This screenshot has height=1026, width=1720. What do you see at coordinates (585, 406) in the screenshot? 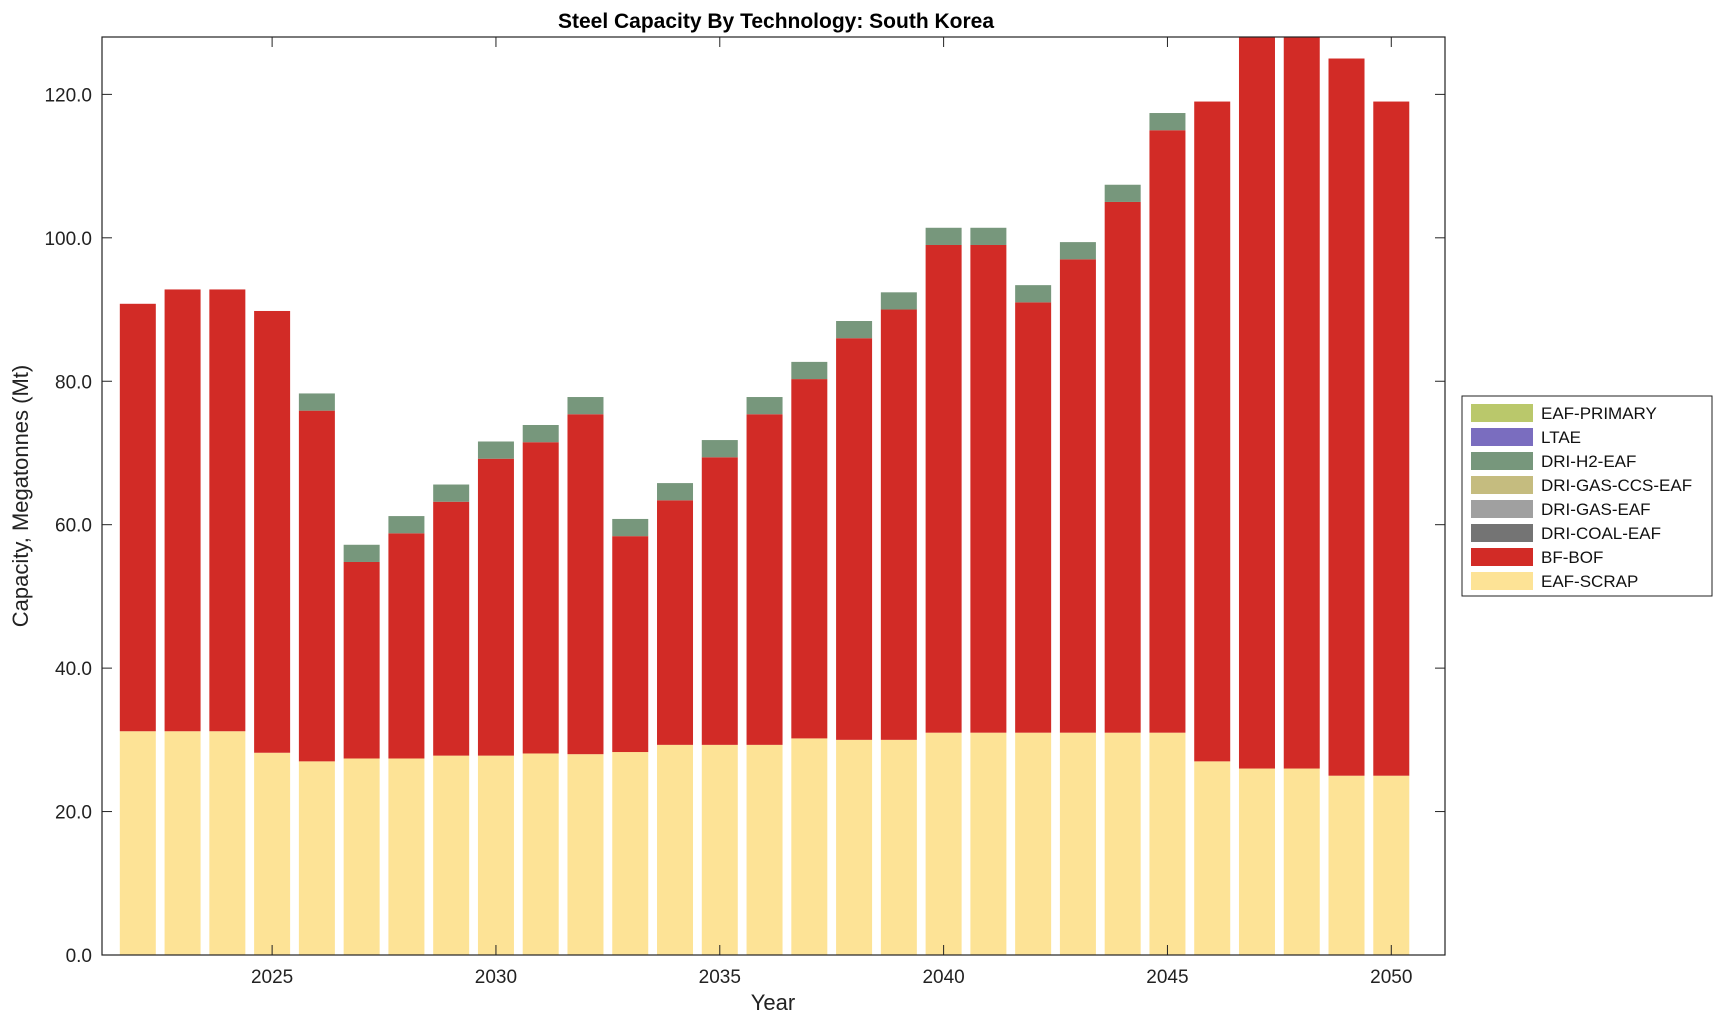
I see `bar-2032-dri-h2-eaf` at bounding box center [585, 406].